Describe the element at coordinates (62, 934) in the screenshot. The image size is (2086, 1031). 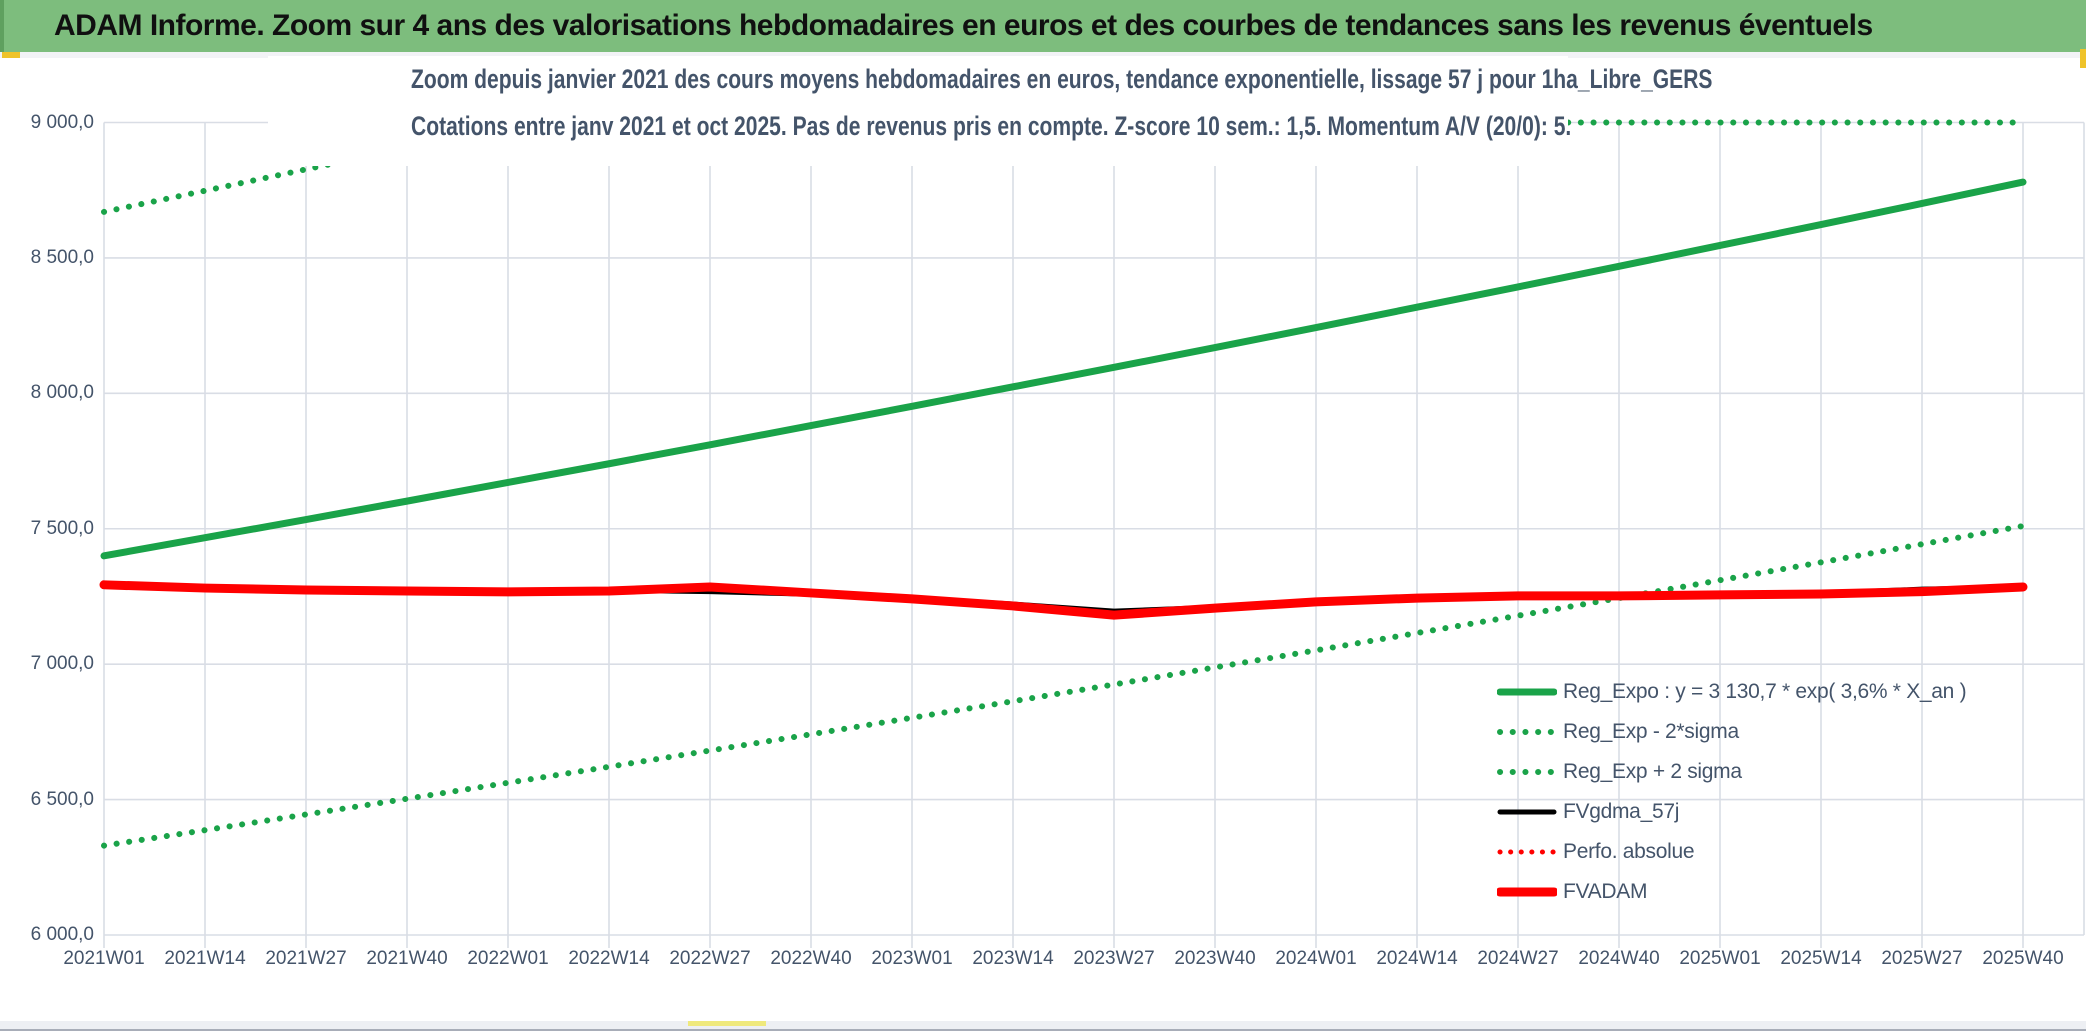
I see `y-axis-tick-label: 6 000,0` at that location.